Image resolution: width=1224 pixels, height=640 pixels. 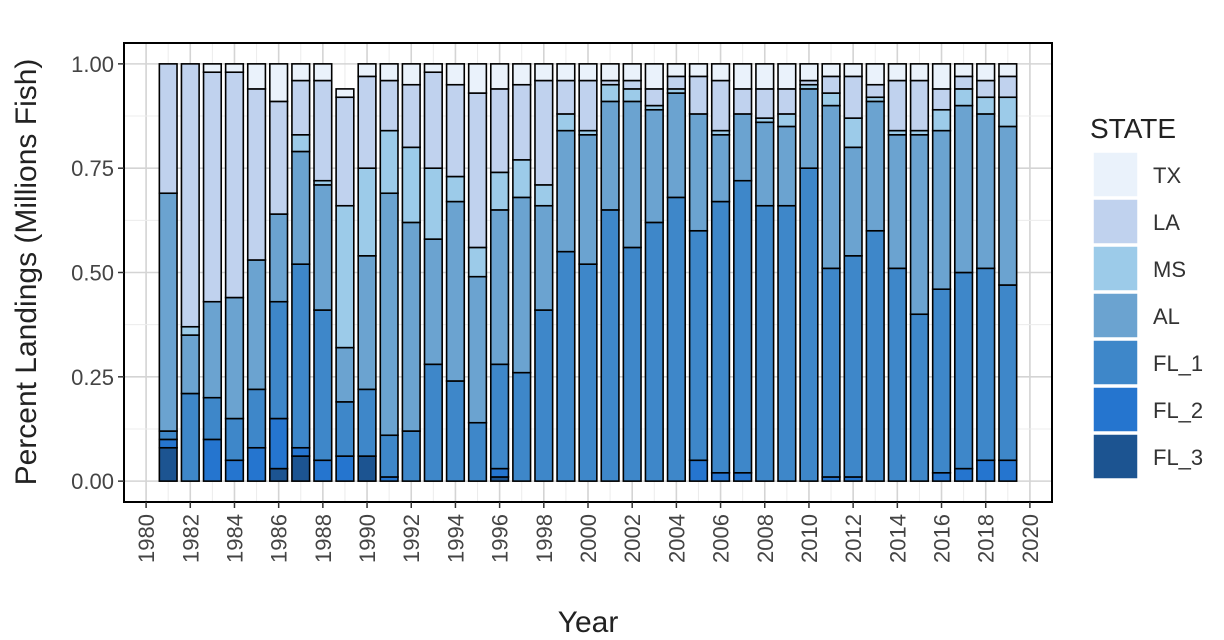 I want to click on legend-key-AL, so click(x=1115, y=315).